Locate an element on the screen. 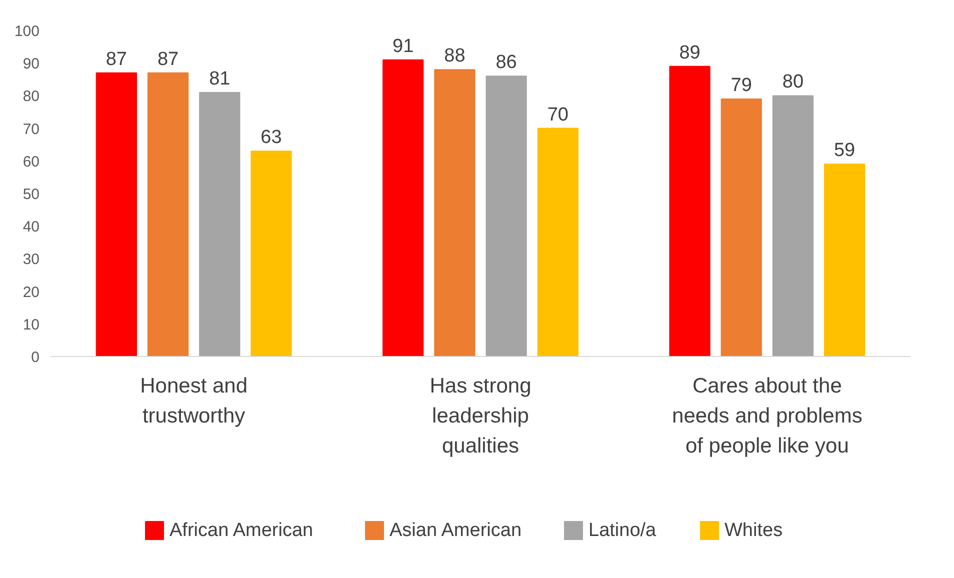 This screenshot has width=954, height=578. y-tick-label: 100 is located at coordinates (27, 31).